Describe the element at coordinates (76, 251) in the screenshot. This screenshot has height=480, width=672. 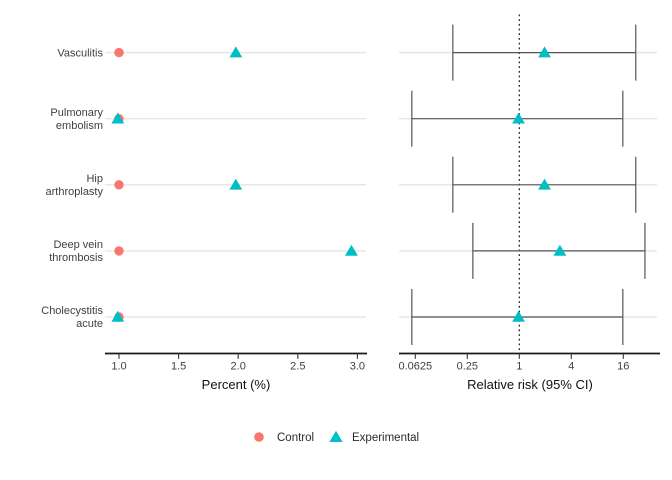
I see `category-label-3: Deep vein thrombosis` at that location.